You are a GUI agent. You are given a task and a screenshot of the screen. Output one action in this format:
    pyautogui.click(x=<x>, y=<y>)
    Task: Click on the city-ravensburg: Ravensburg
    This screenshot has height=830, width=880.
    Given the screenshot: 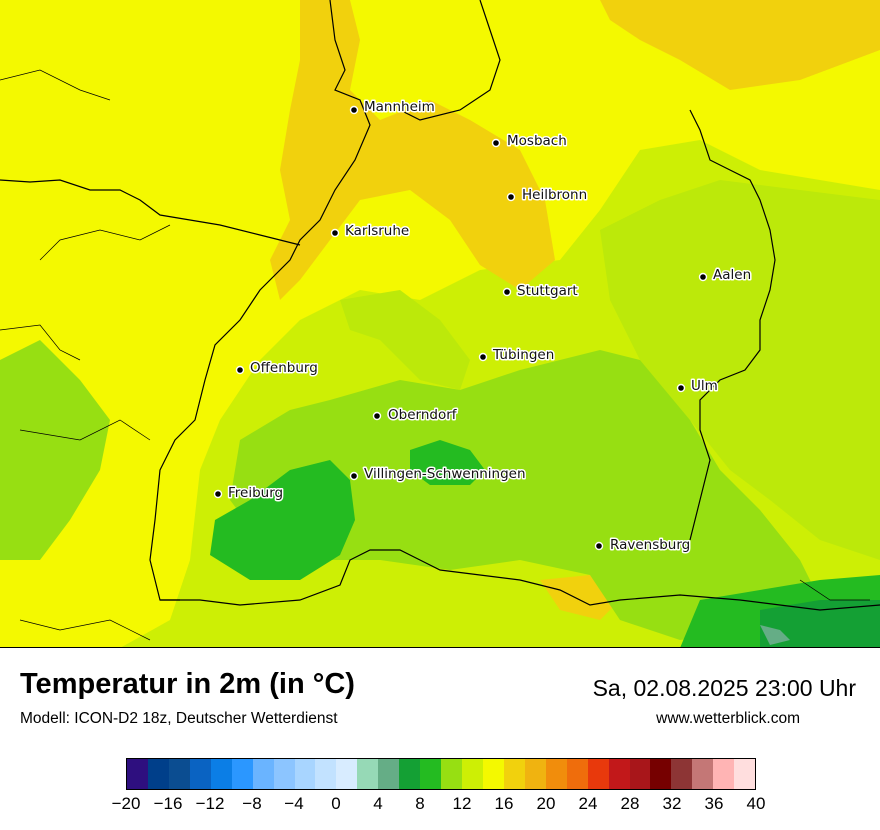 What is the action you would take?
    pyautogui.click(x=643, y=545)
    